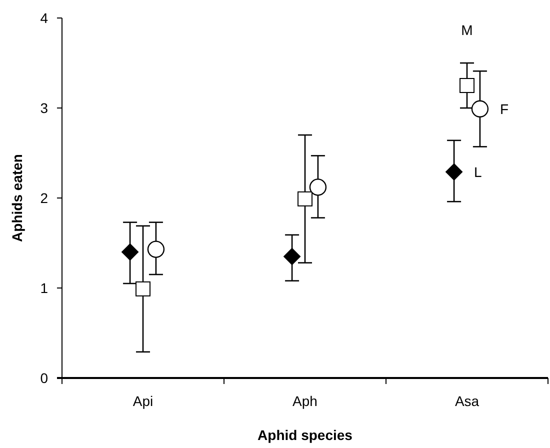 The width and height of the screenshot is (550, 448). Describe the element at coordinates (504, 108) in the screenshot. I see `series-label: F` at that location.